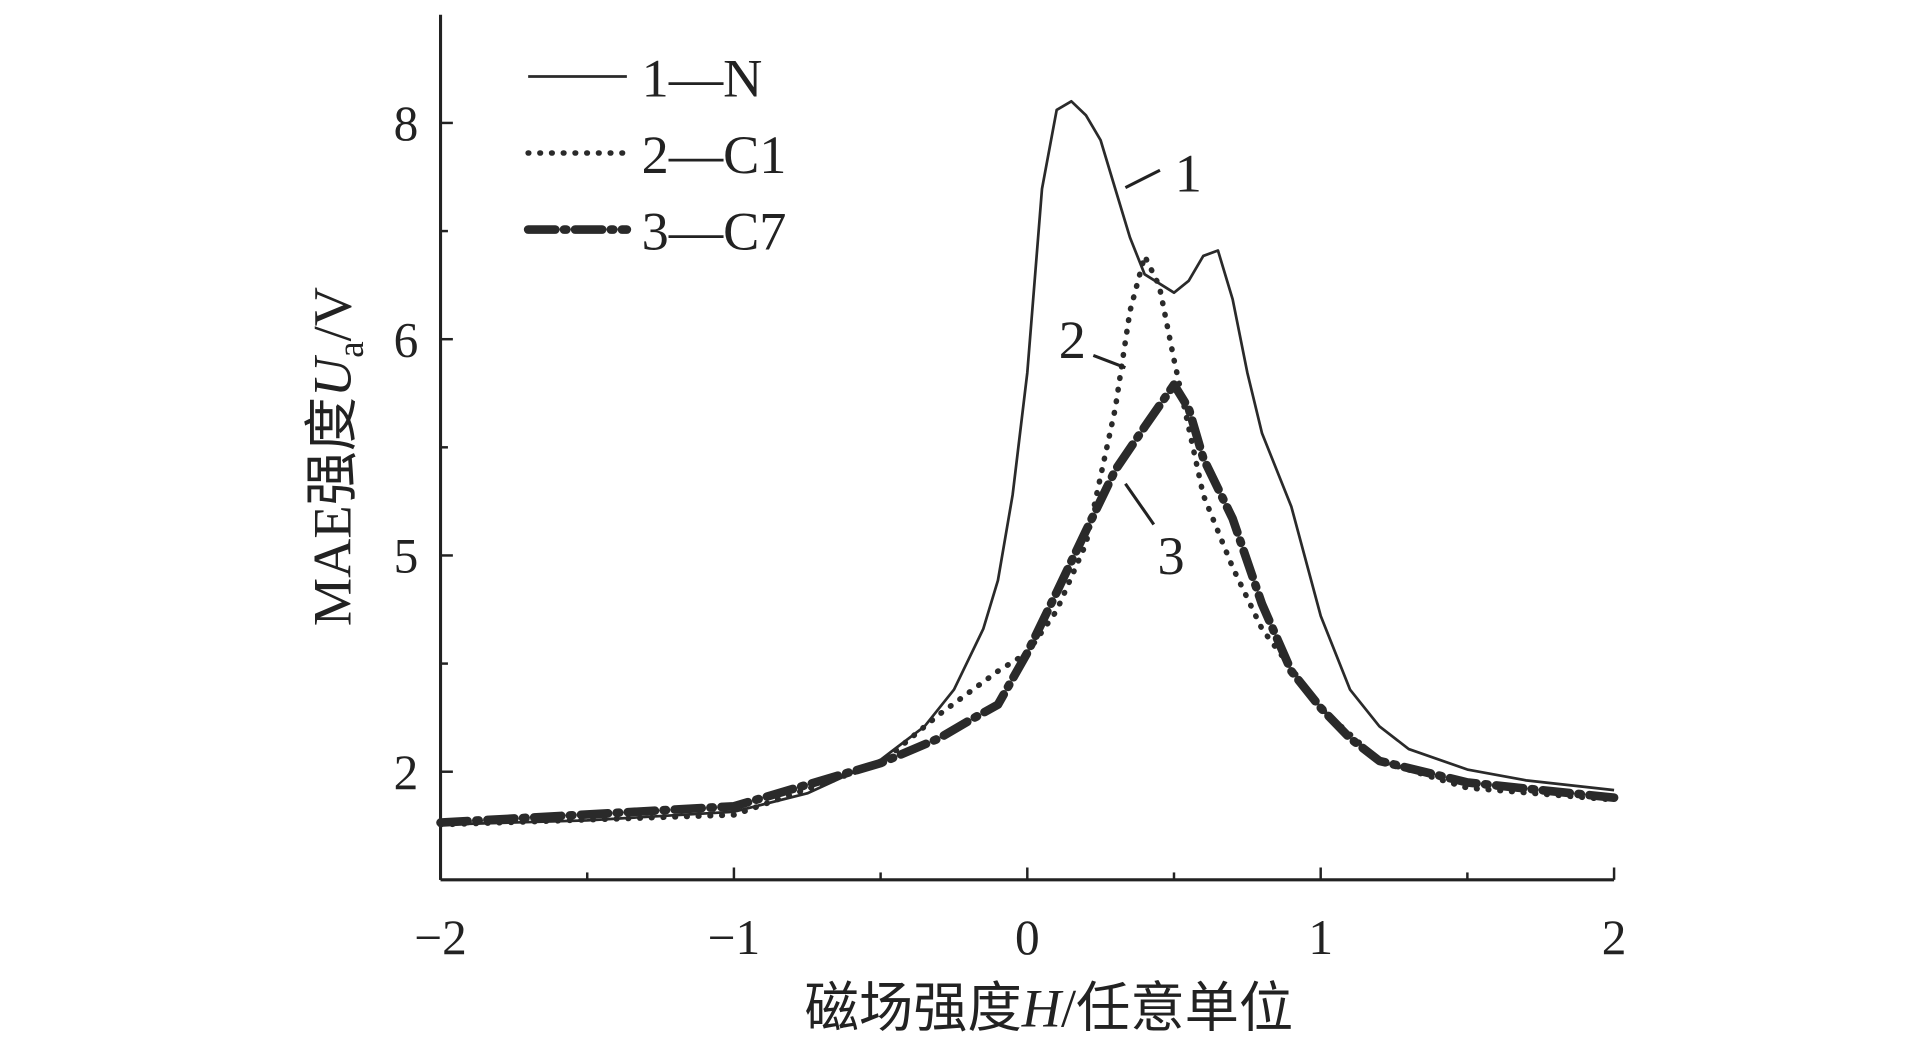  Describe the element at coordinates (406, 123) in the screenshot. I see `y-tick-label: 8` at that location.